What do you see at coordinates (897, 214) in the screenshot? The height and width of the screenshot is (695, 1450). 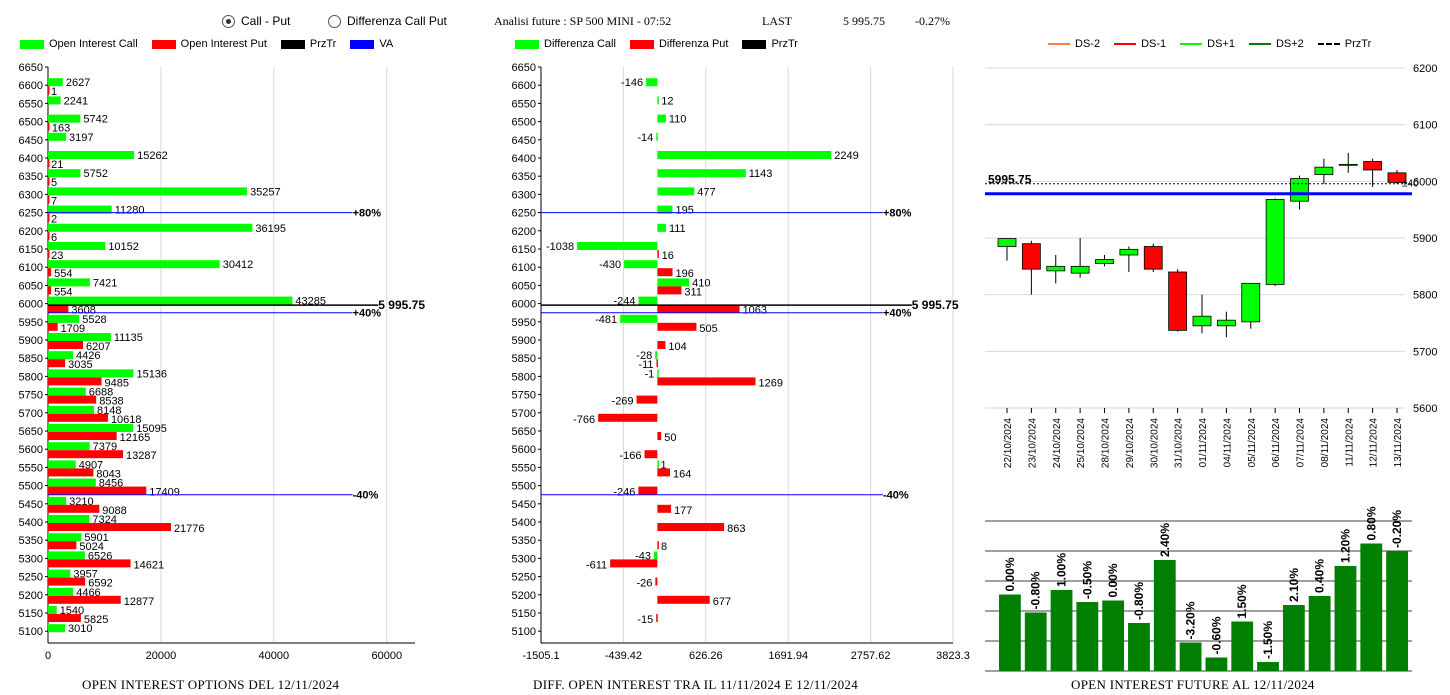 I see `diff-va-label: +80%` at bounding box center [897, 214].